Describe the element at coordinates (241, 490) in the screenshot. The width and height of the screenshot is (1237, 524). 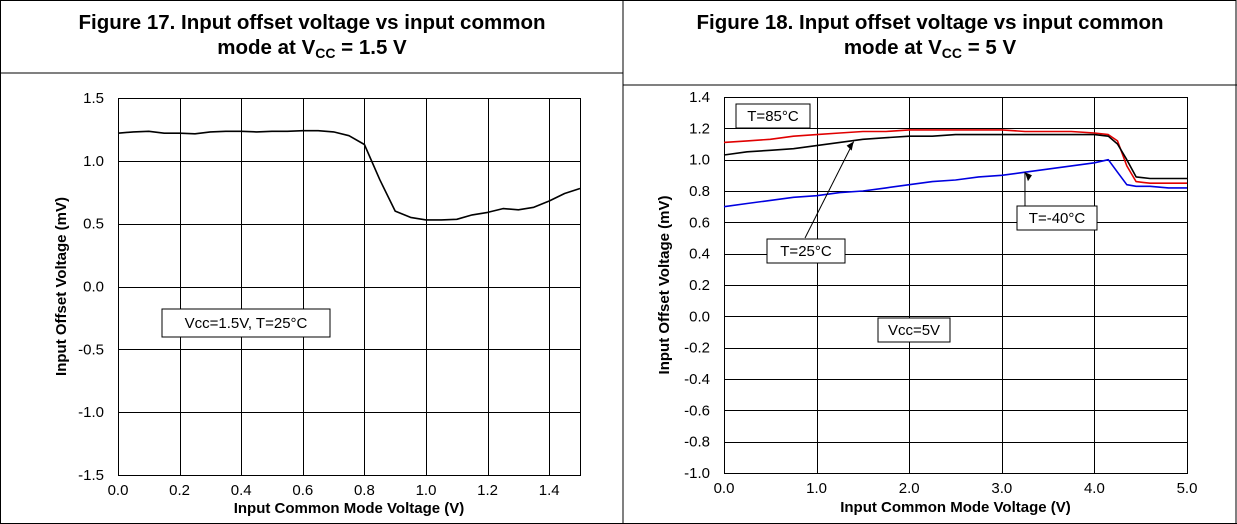
I see `x-tick-label: 0.4` at that location.